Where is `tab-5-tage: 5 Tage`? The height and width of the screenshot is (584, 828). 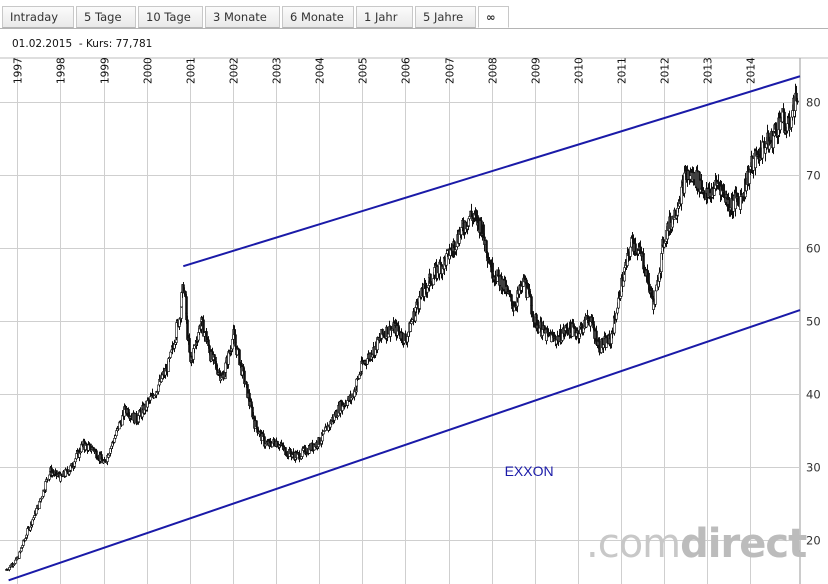
tab-5-tage: 5 Tage is located at coordinates (106, 17).